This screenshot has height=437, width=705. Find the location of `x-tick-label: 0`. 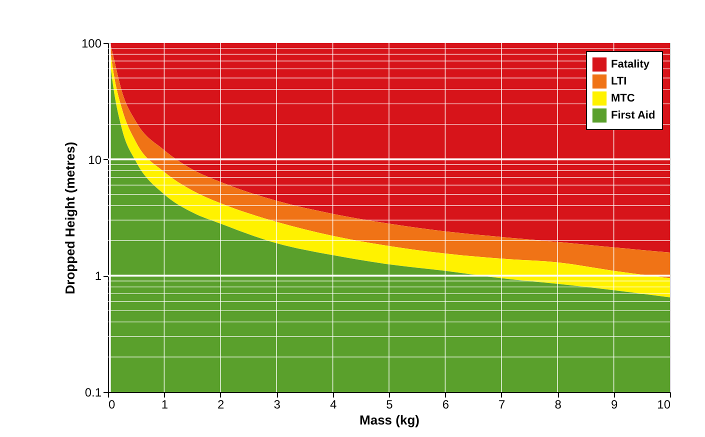

x-tick-label: 0 is located at coordinates (112, 405).